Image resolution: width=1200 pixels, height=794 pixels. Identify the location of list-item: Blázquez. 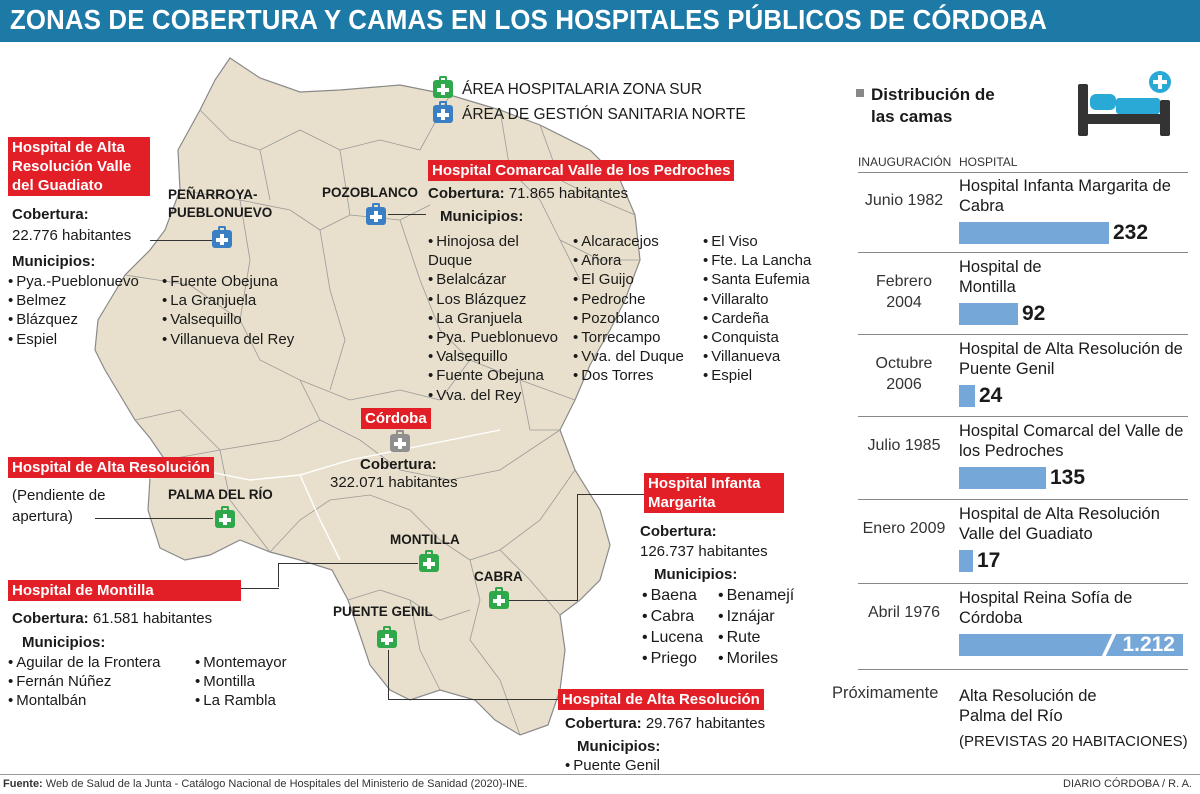
(73, 319).